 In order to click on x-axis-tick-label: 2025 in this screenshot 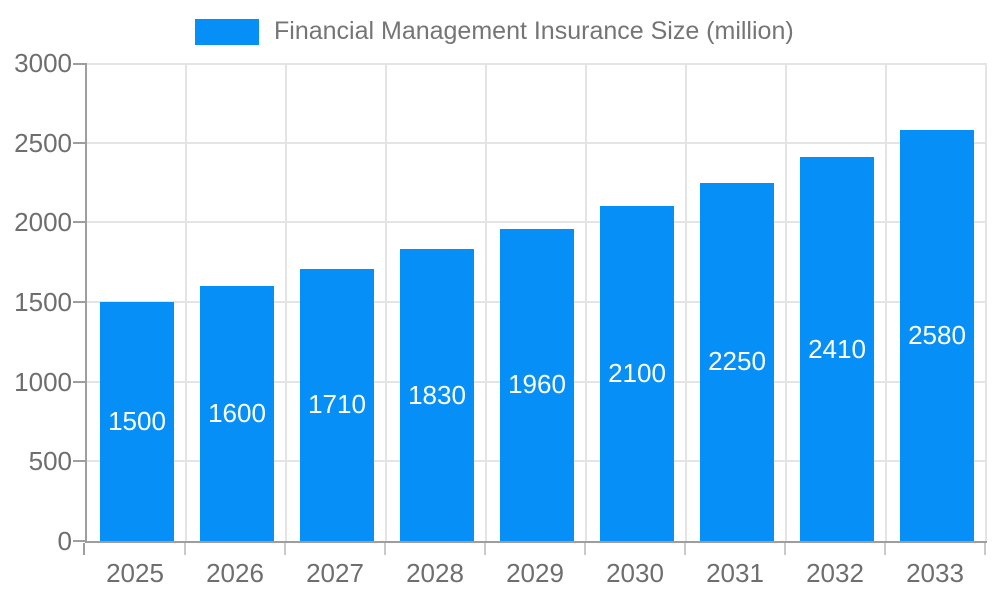, I will do `click(135, 573)`.